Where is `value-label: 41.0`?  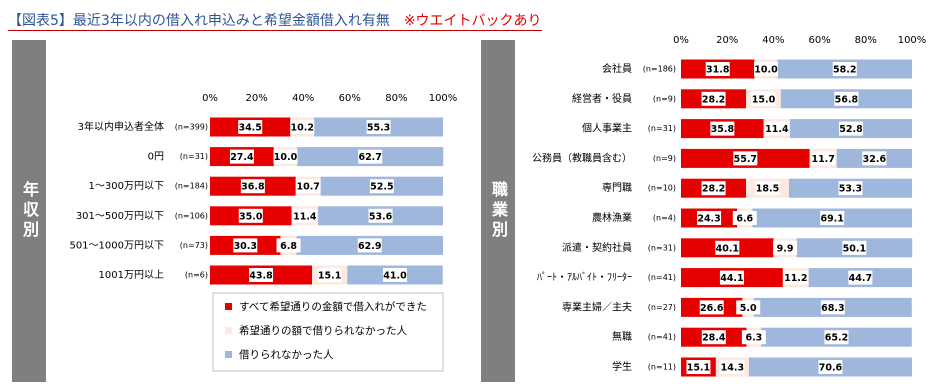 value-label: 41.0 is located at coordinates (395, 276).